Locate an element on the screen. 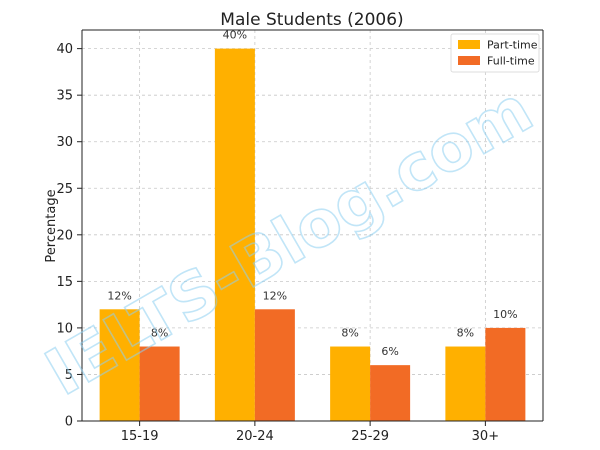  chart-title: Male Students (2006) is located at coordinates (311, 20).